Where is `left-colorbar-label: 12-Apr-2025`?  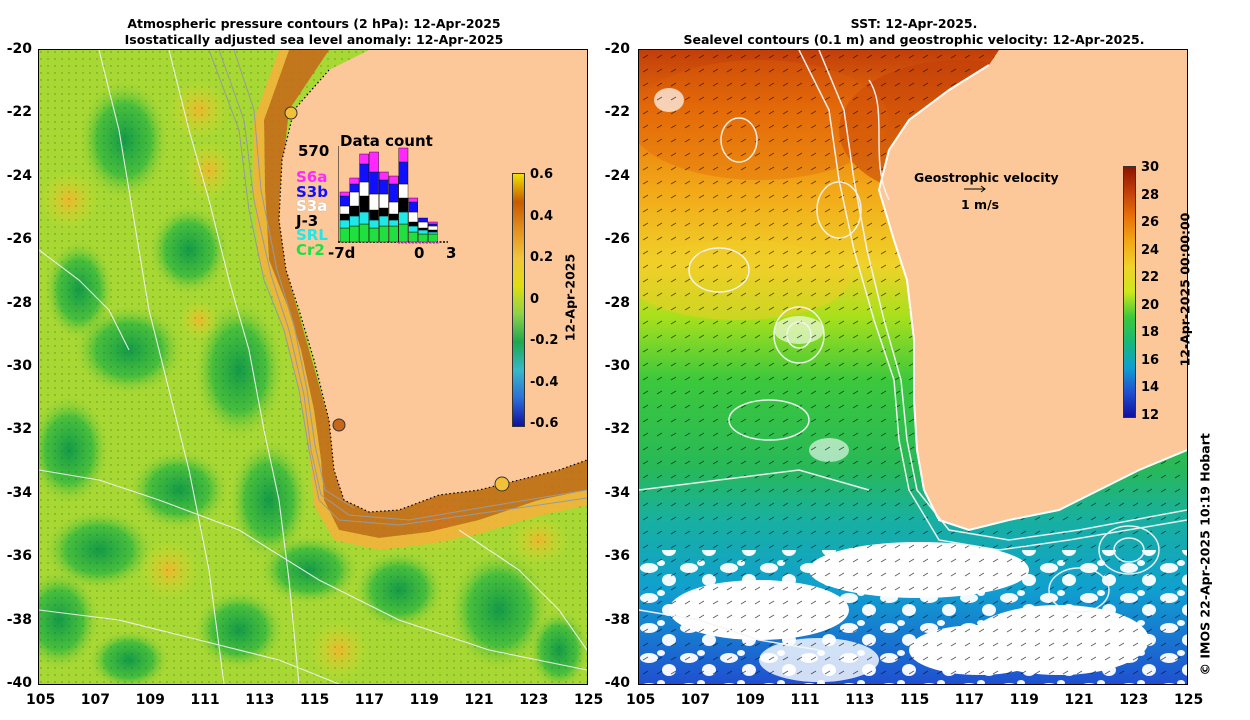 left-colorbar-label: 12-Apr-2025 is located at coordinates (570, 297).